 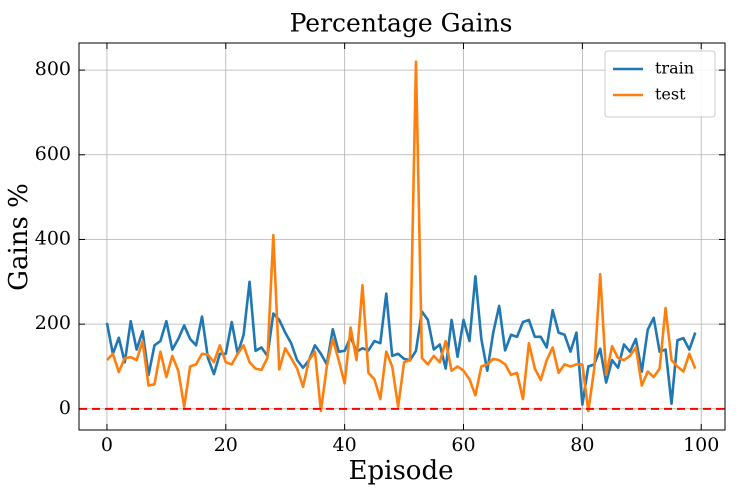 What do you see at coordinates (53, 154) in the screenshot?
I see `y-tick-label: 600` at bounding box center [53, 154].